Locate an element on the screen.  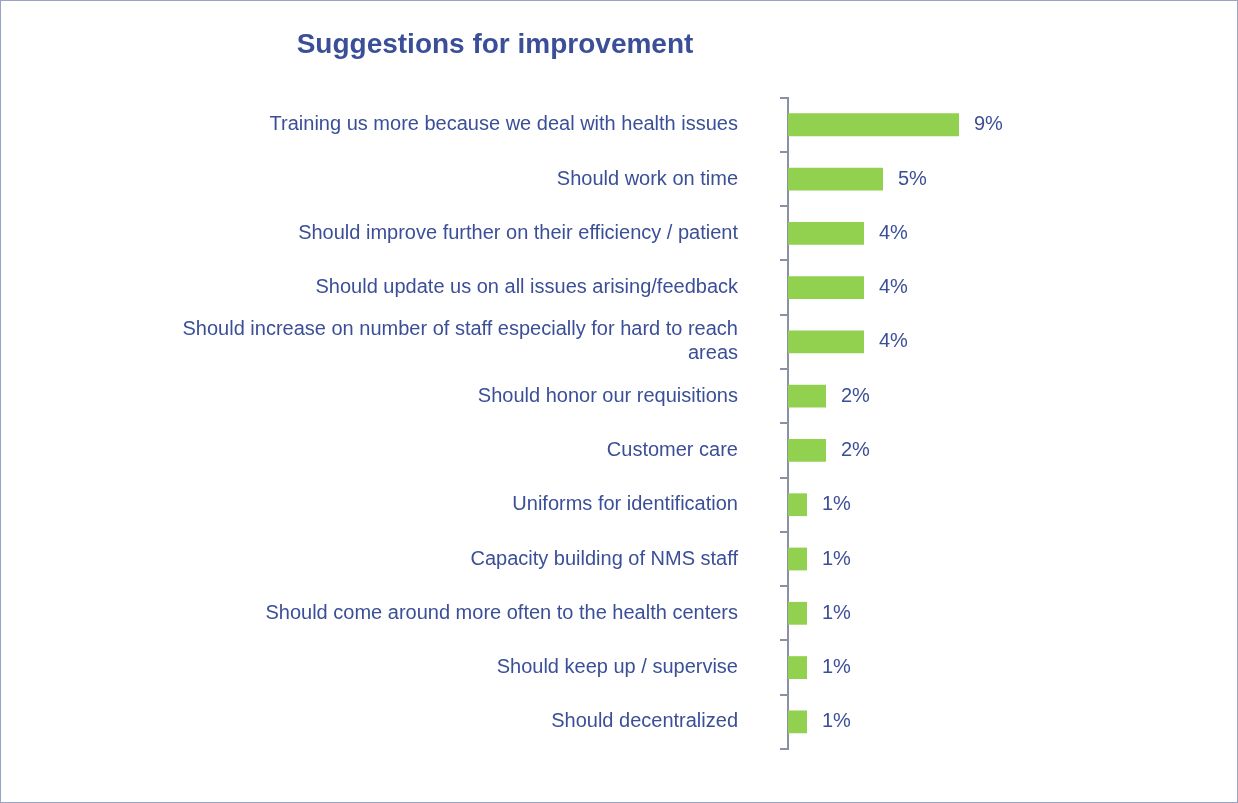
y-tick-label: Should keep up / supervise is located at coordinates (617, 666).